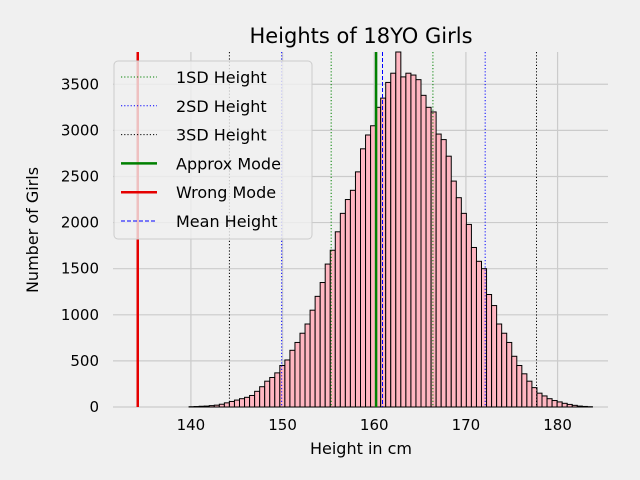  I want to click on x-tick-label: 150, so click(282, 425).